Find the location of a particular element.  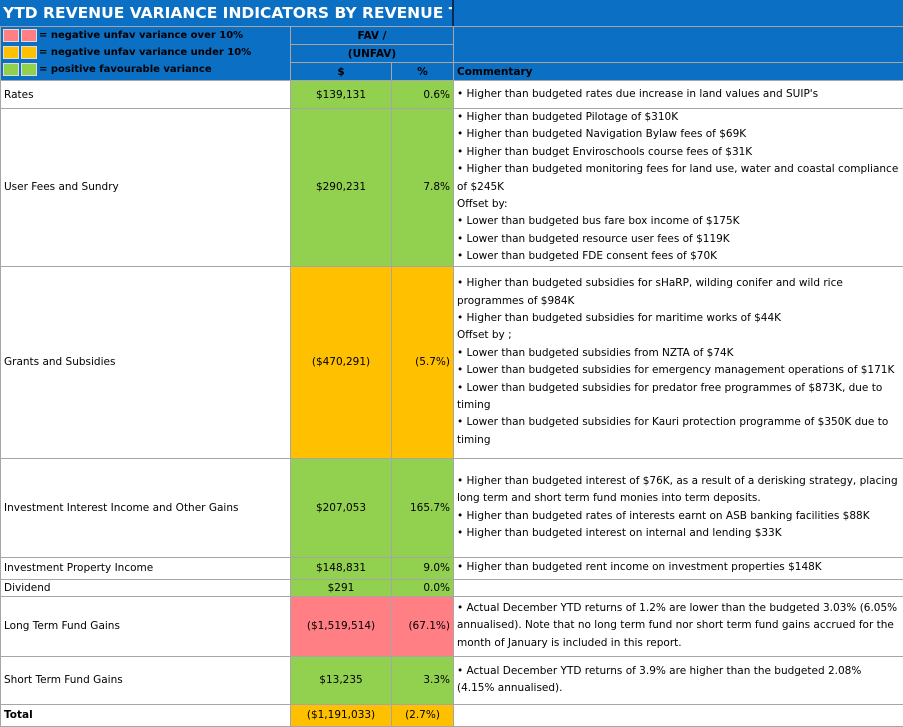

variance-percent: 0.0% is located at coordinates (423, 587).